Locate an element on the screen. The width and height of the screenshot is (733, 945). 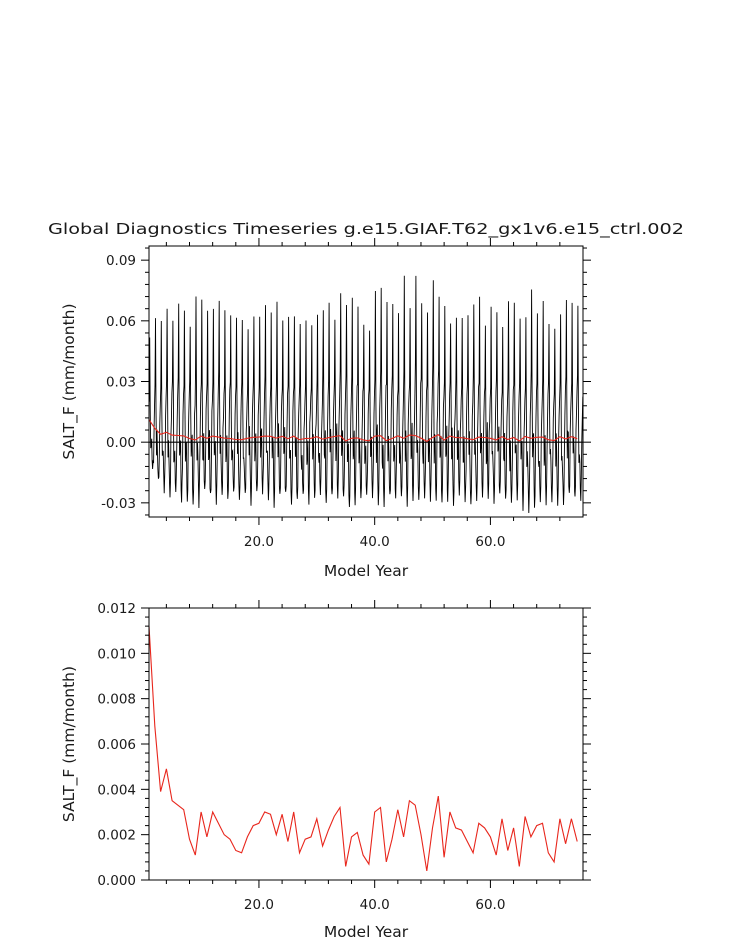
bottom-x-axis-label: Model Year is located at coordinates (366, 932).